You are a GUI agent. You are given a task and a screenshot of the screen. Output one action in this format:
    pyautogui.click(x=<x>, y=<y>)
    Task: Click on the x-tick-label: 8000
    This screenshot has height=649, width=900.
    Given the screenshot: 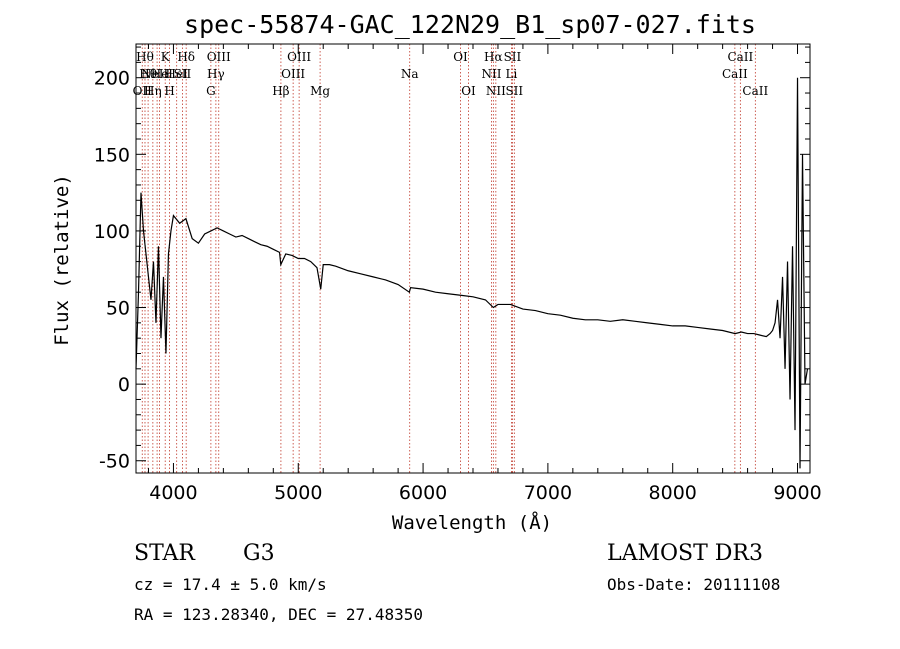 What is the action you would take?
    pyautogui.click(x=673, y=493)
    